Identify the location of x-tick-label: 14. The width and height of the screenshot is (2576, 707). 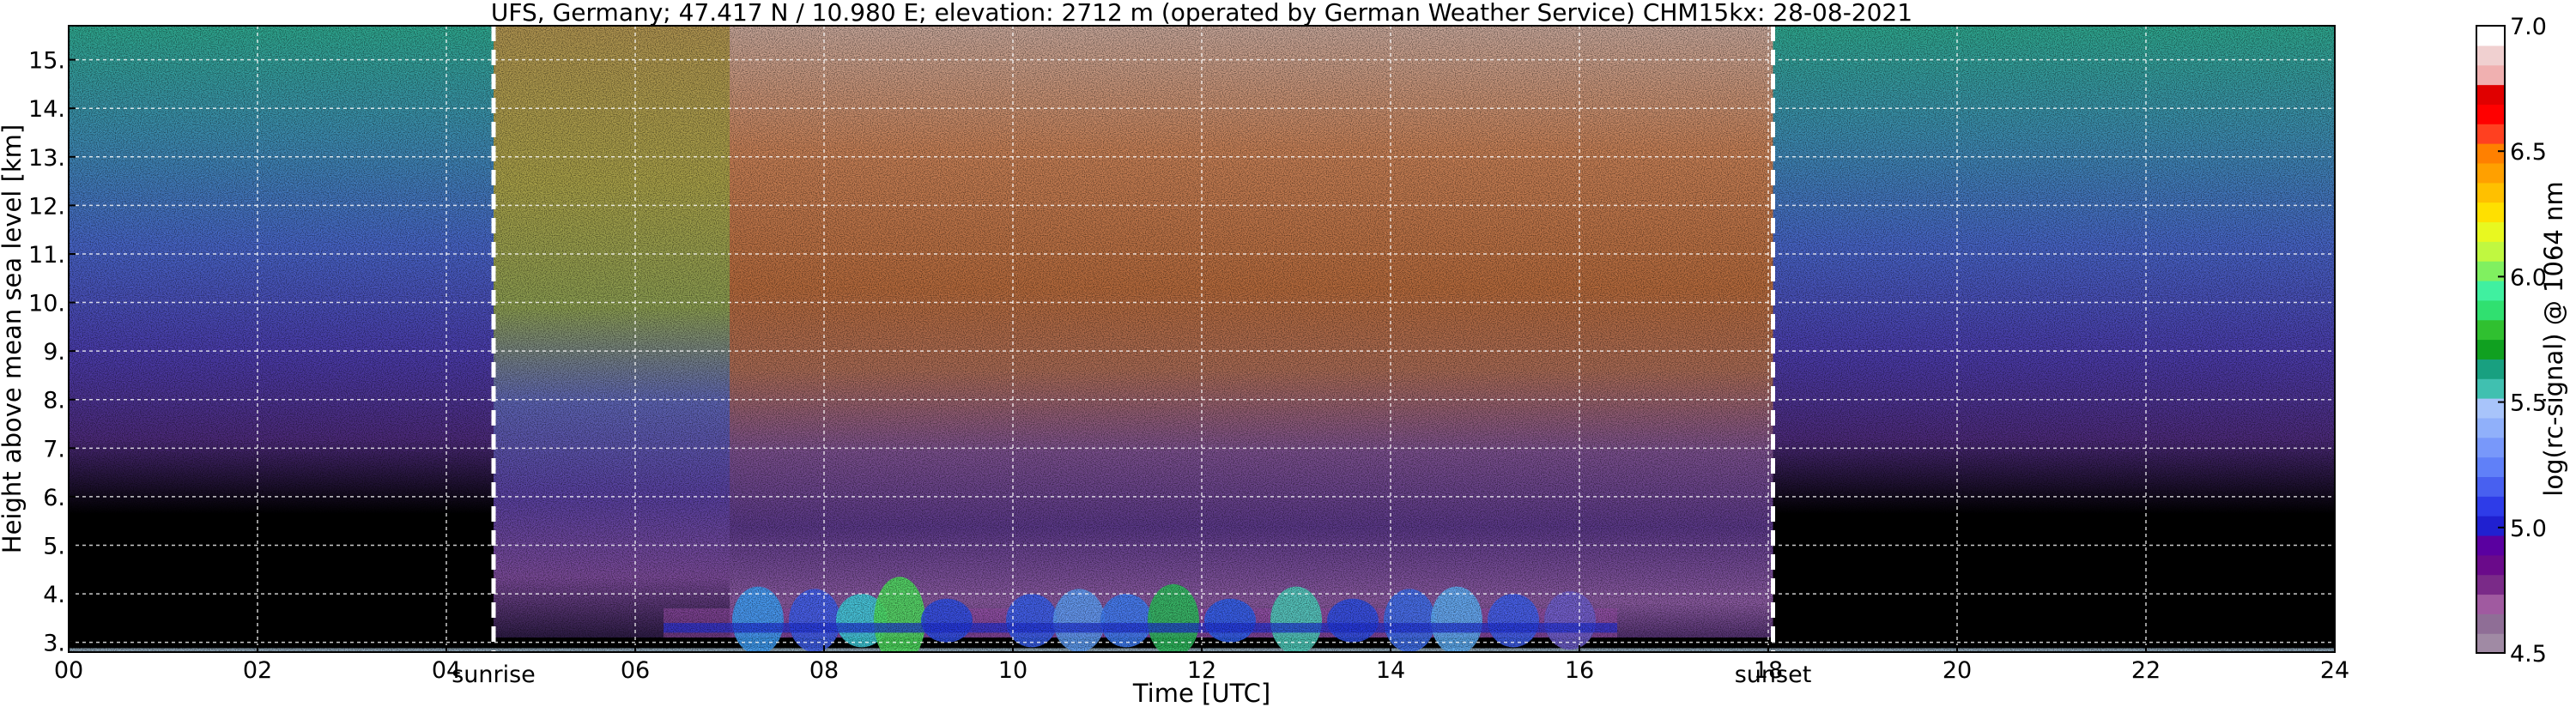
(1390, 670).